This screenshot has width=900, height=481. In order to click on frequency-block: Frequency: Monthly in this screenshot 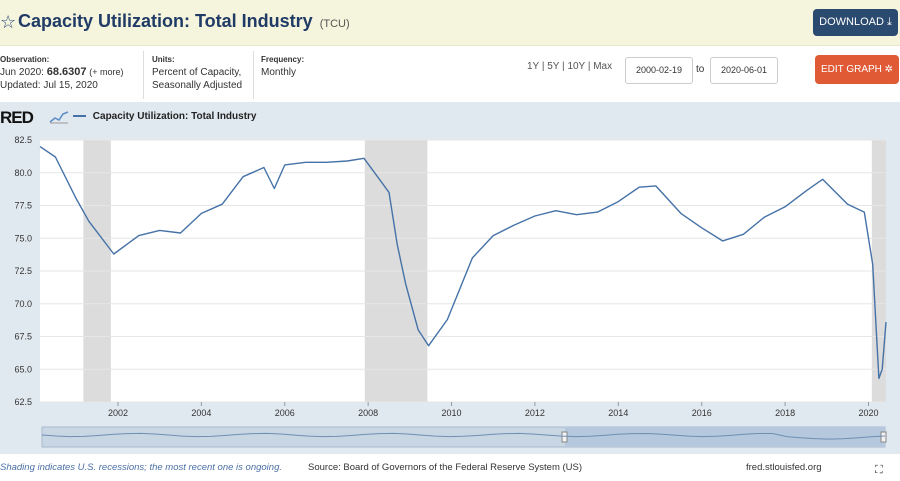, I will do `click(282, 66)`.